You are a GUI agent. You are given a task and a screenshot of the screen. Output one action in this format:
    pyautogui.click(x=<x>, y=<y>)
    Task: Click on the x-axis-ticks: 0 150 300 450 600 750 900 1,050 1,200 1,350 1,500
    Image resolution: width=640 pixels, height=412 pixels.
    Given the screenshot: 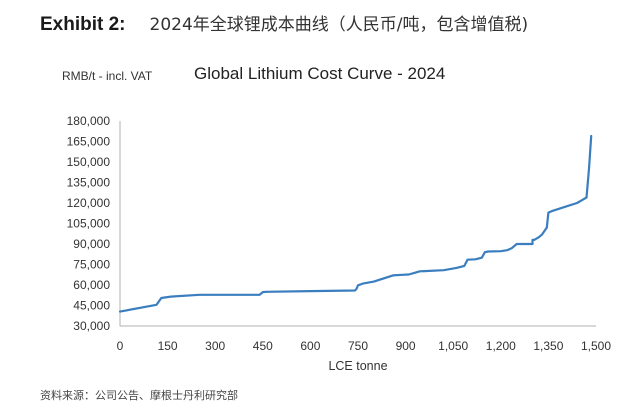 What is the action you would take?
    pyautogui.click(x=364, y=346)
    